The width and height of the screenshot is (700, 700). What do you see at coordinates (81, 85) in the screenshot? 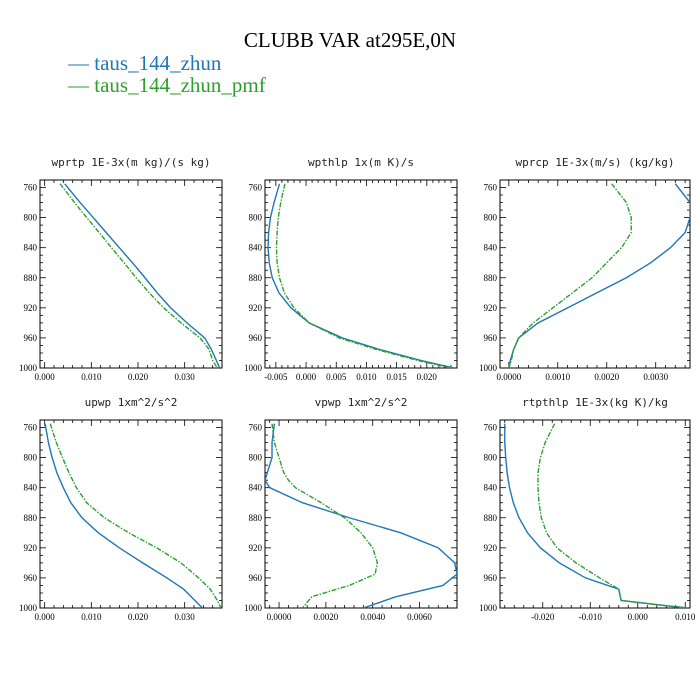
I see `legend-swatch-zhun-pmf: —` at bounding box center [81, 85].